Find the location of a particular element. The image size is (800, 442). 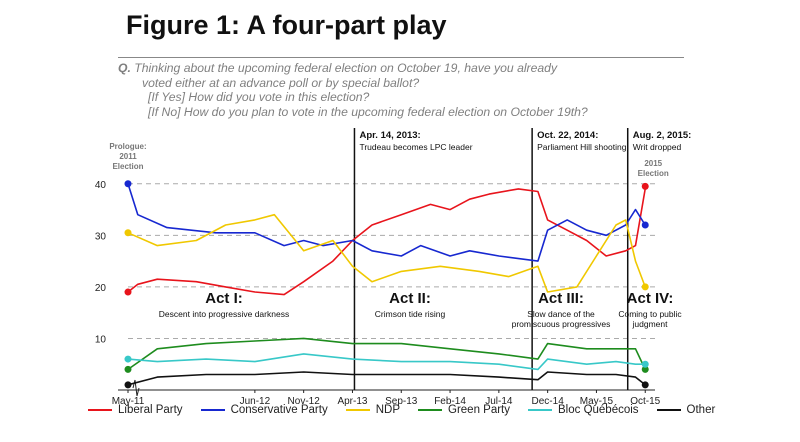

prologue-label: Prologue: is located at coordinates (127, 146).